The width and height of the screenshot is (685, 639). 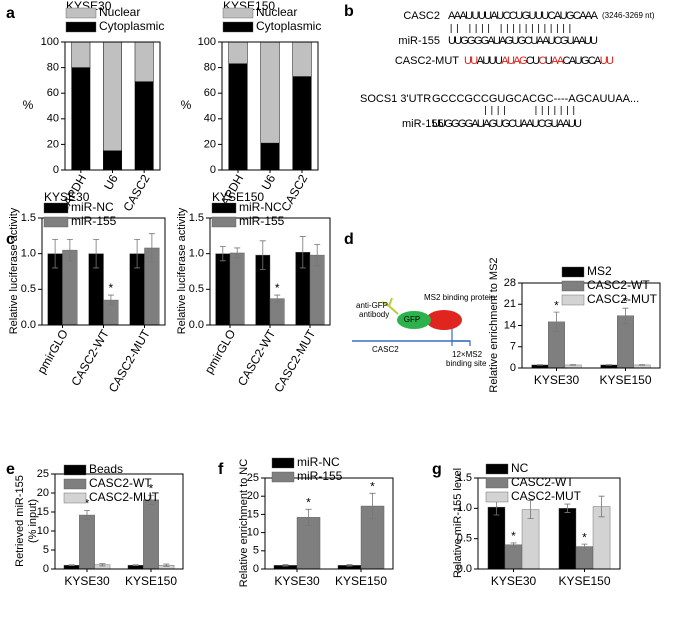 I want to click on y-axis-label: %, so click(x=186, y=105).